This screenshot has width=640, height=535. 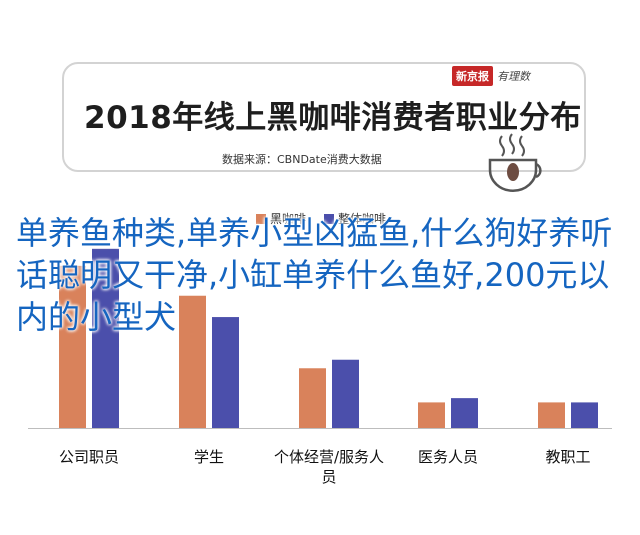 I want to click on brand-script: 有理数, so click(x=513, y=76).